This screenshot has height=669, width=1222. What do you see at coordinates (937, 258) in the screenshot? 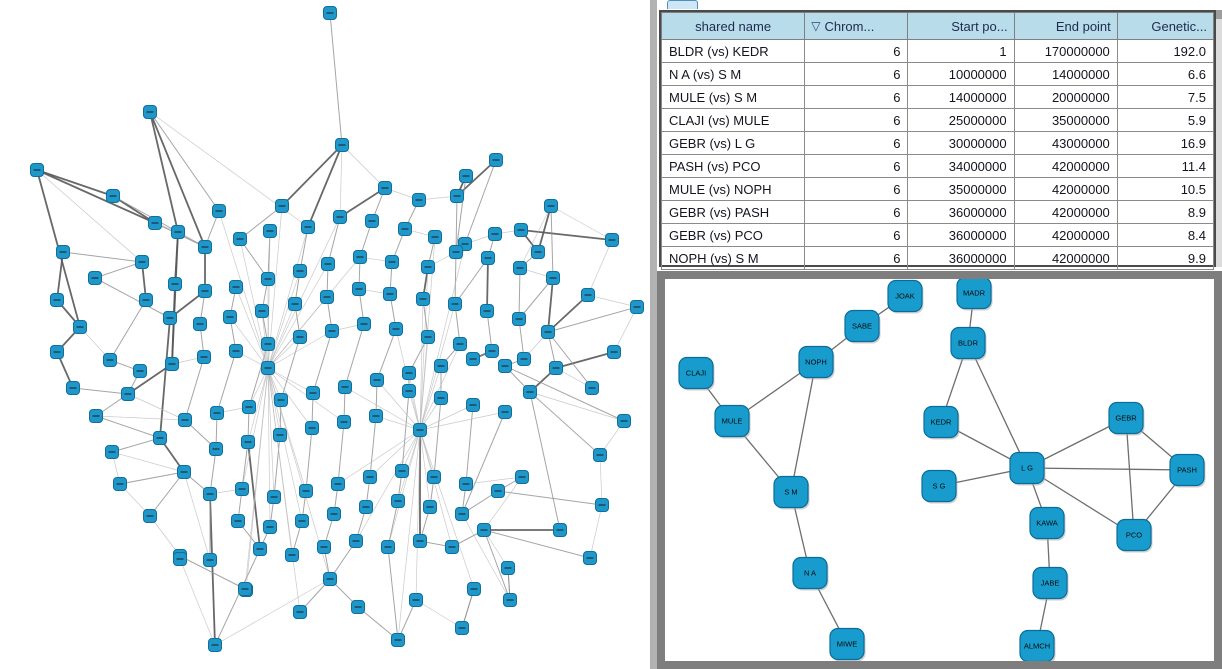
I see `table-row: NOPH (vs) S M 6 36000000 42000000 9.9` at bounding box center [937, 258].